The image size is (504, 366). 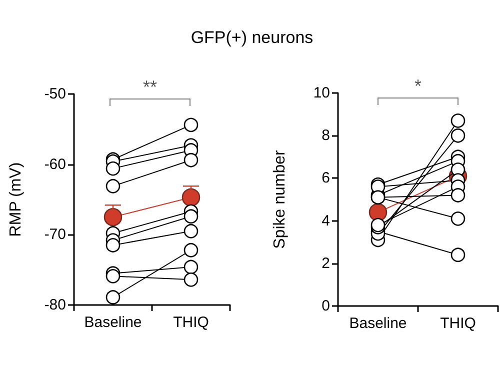 I want to click on annotation: *, so click(x=418, y=86).